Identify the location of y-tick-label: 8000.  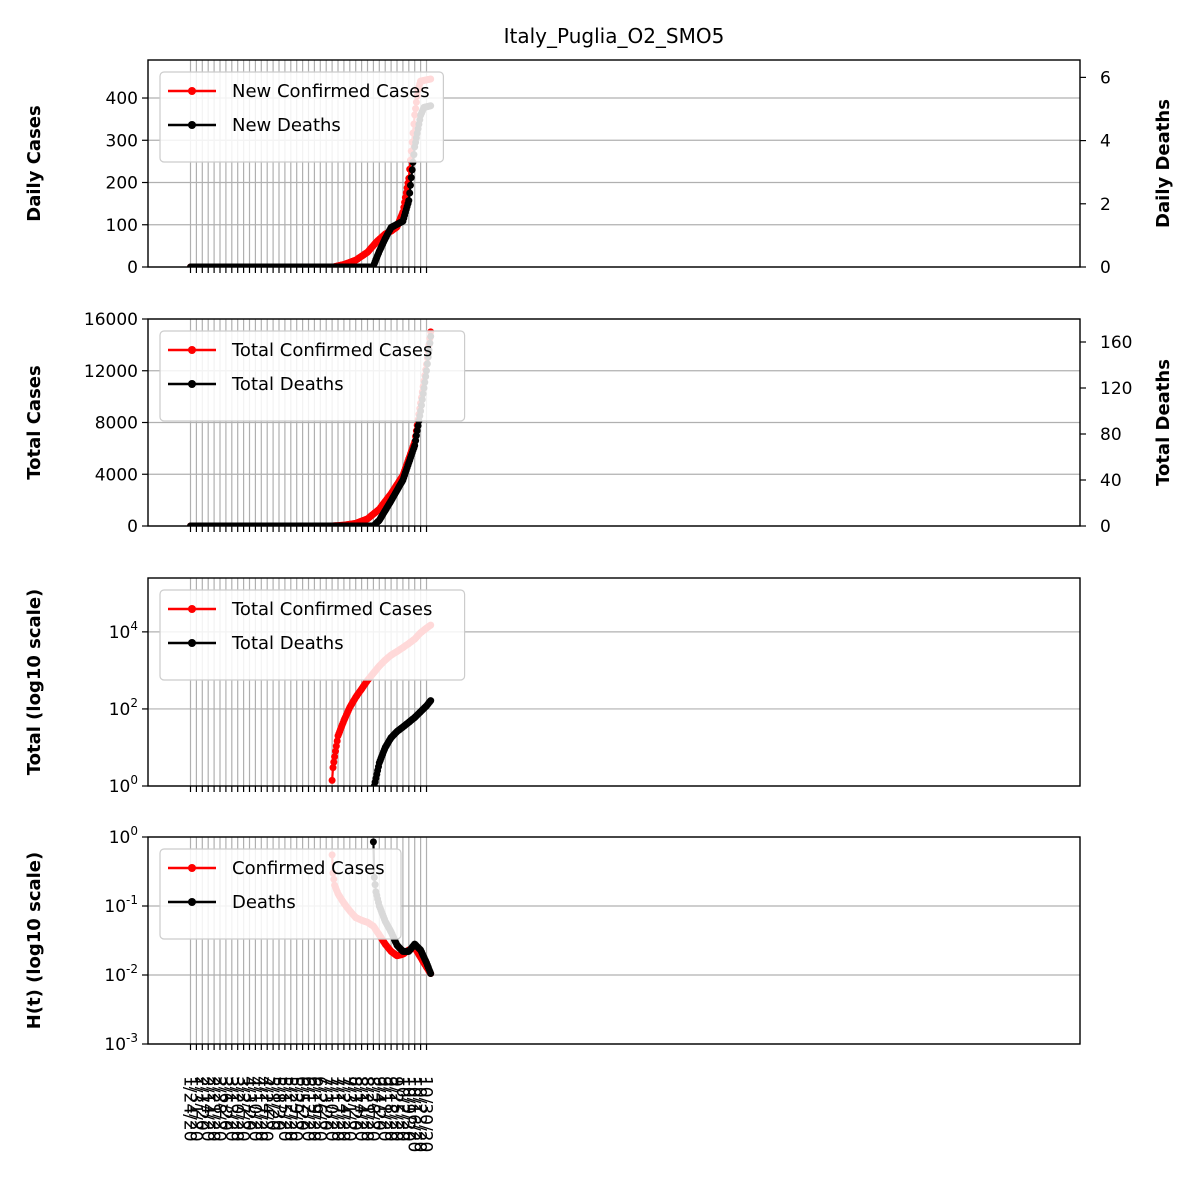
(116, 424).